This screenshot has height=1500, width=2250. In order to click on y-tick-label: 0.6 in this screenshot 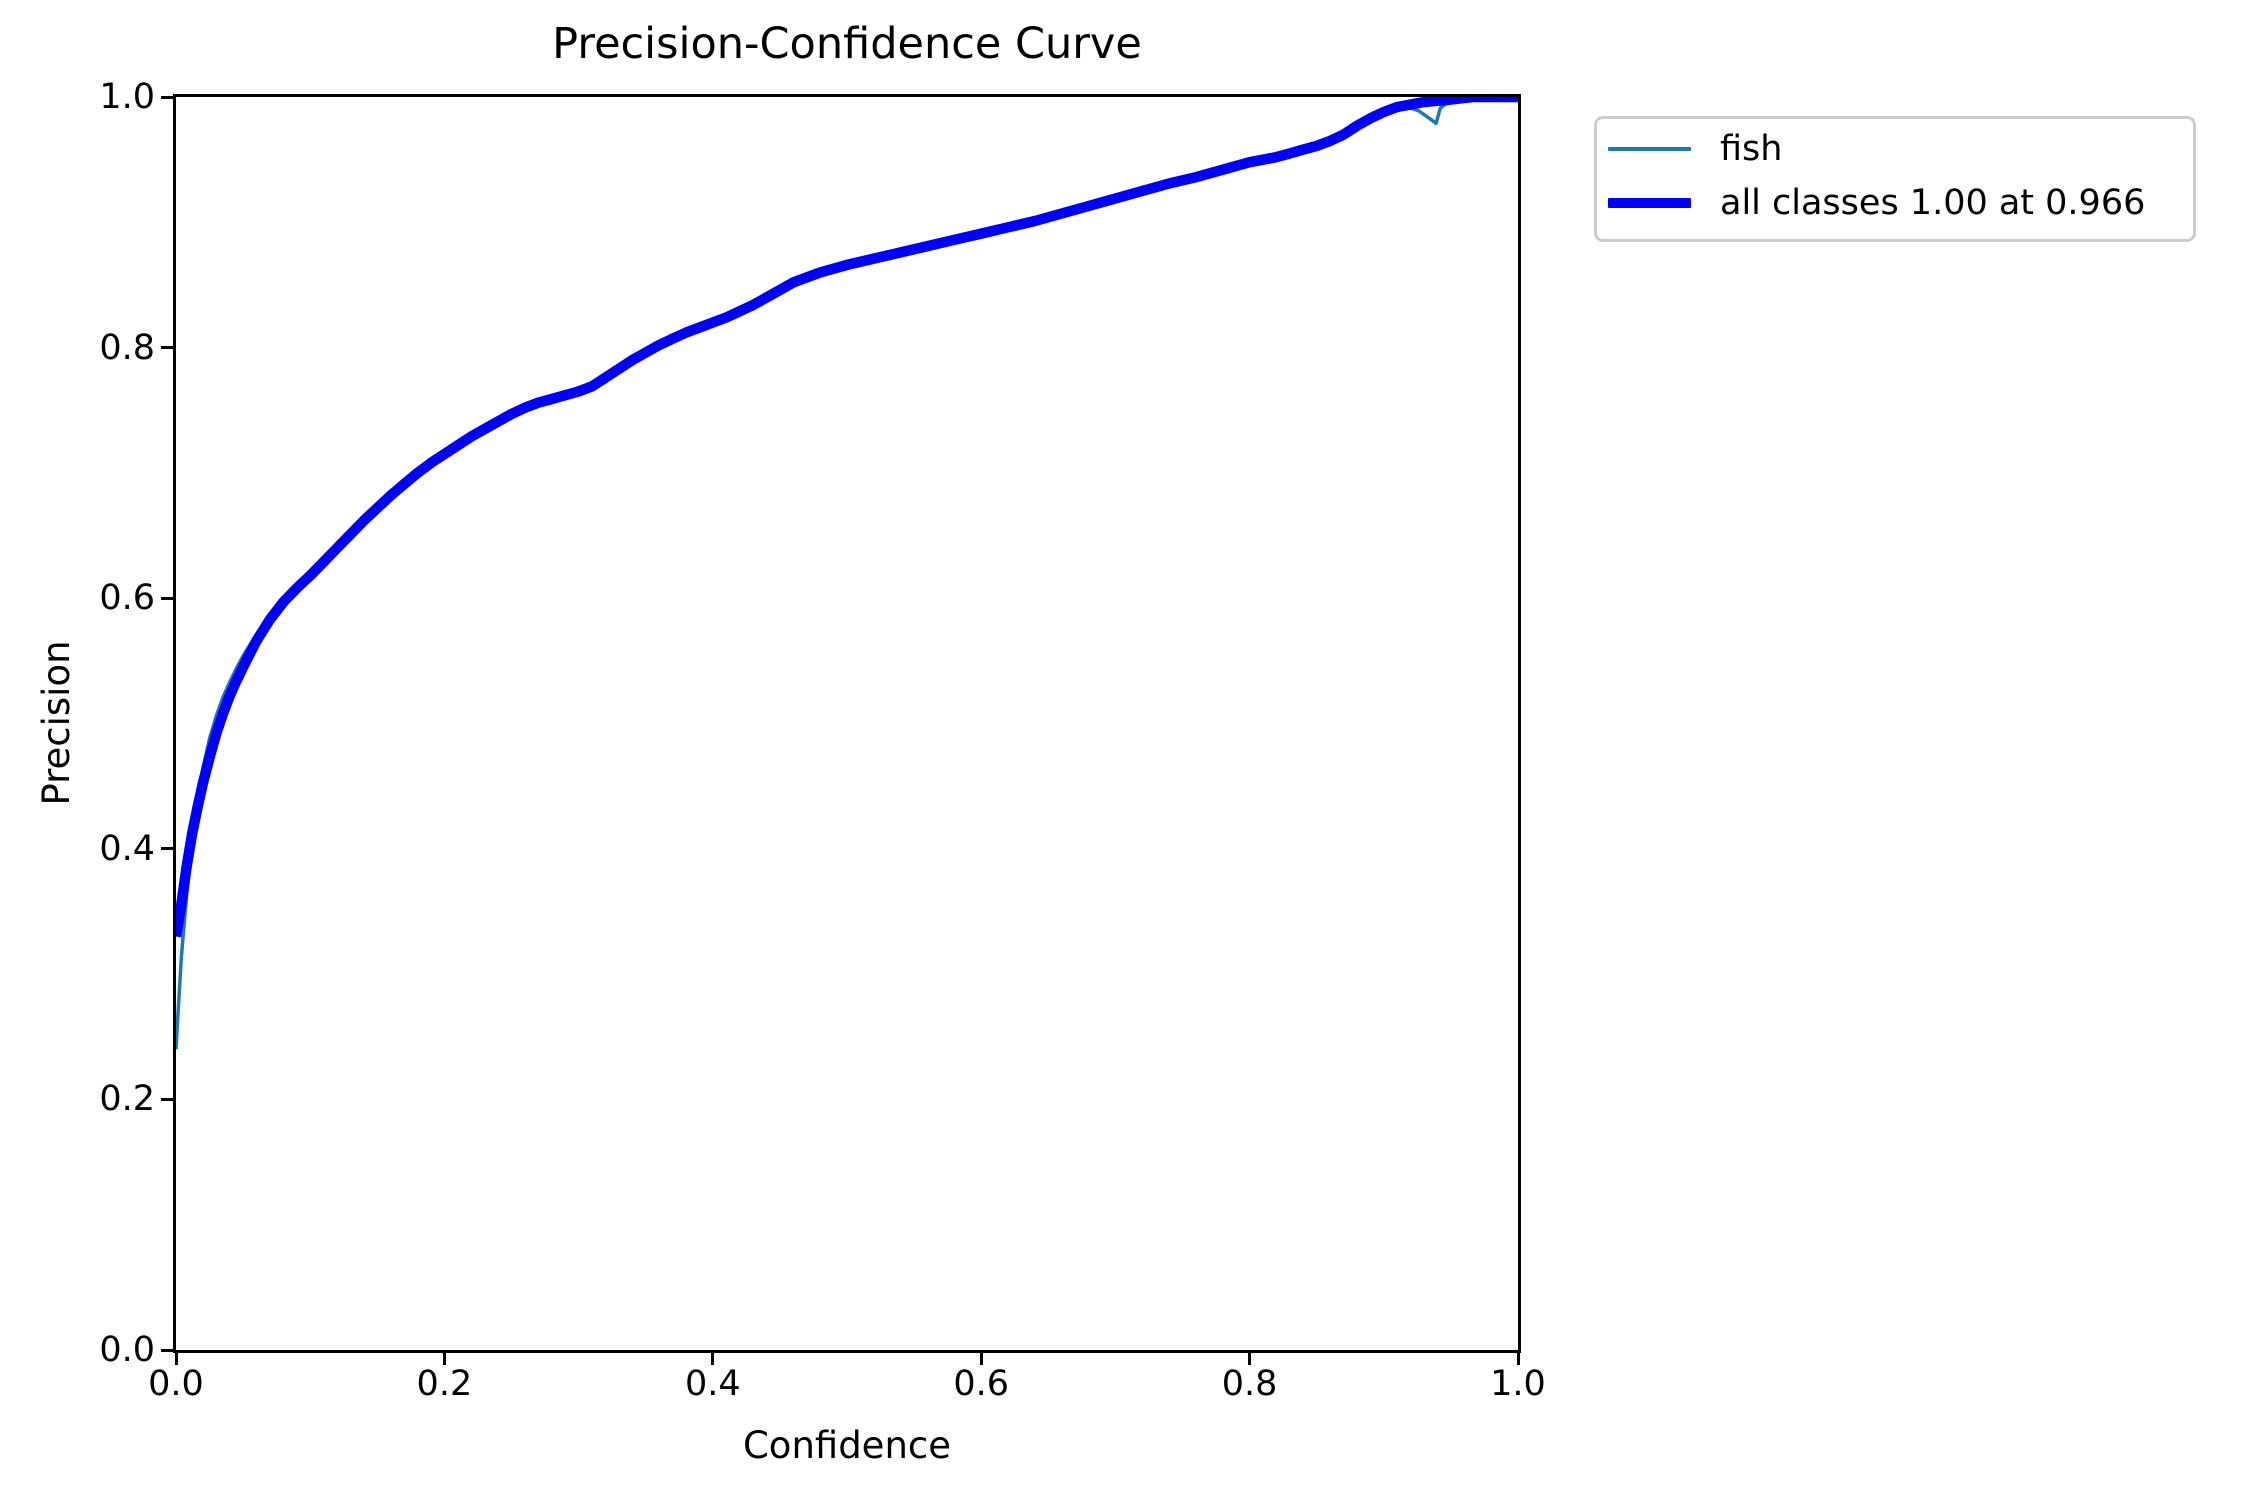, I will do `click(127, 598)`.